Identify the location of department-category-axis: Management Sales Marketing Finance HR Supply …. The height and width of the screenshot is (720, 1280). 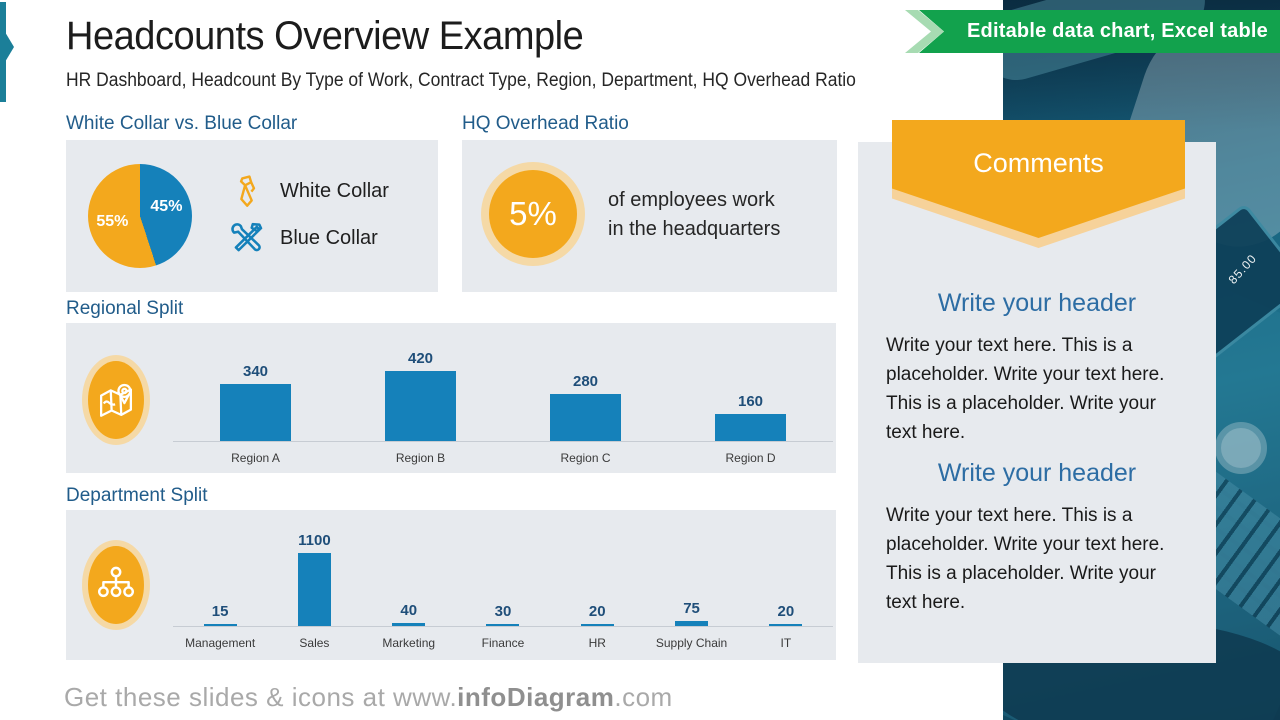
(503, 640).